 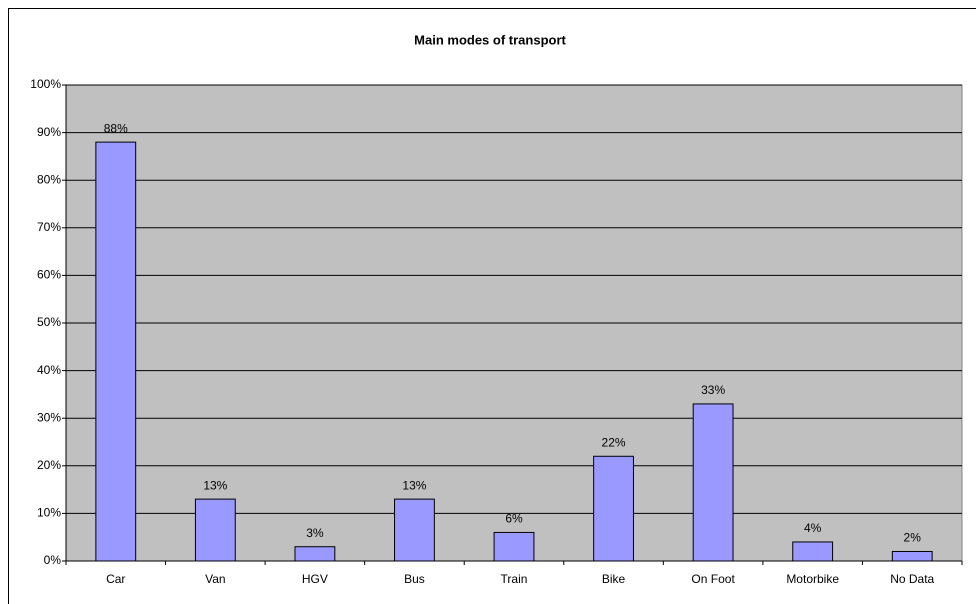 What do you see at coordinates (813, 528) in the screenshot?
I see `data-label: 4%` at bounding box center [813, 528].